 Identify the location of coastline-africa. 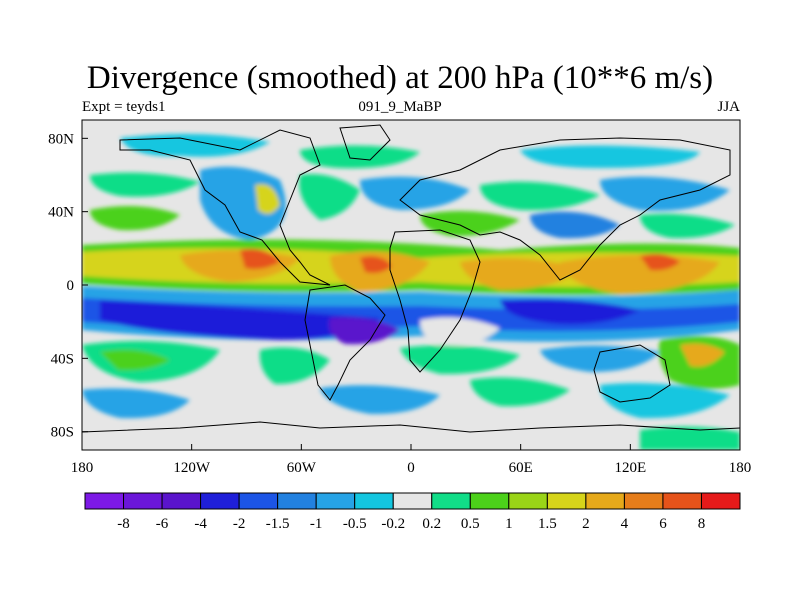
(435, 301).